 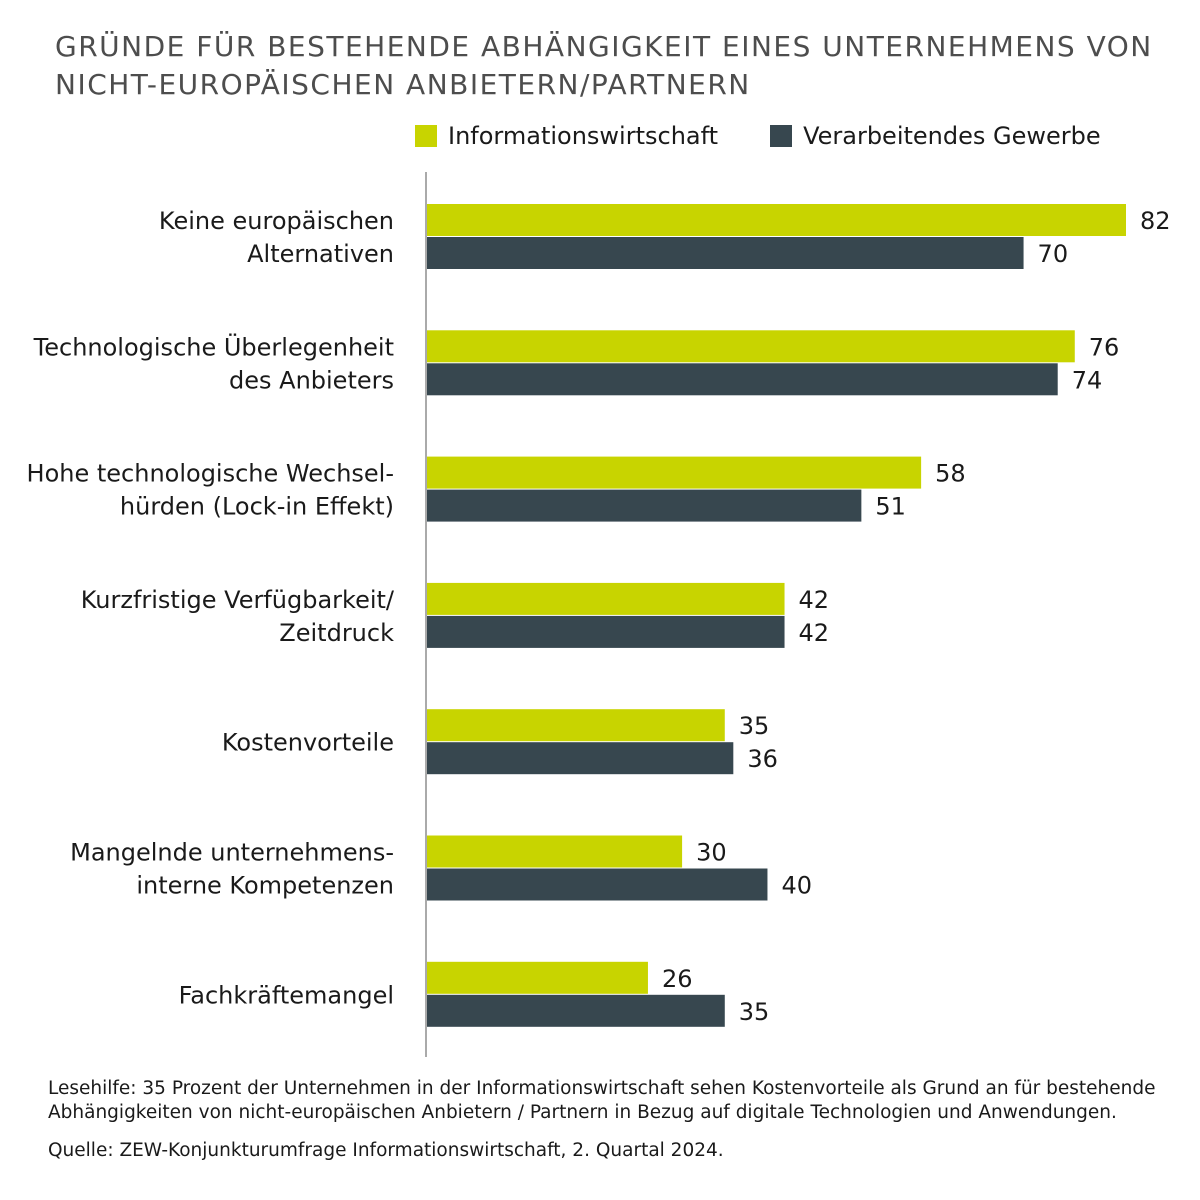 I want to click on category-label-2-line-0: Hohe technologische Wechsel-, so click(x=210, y=474).